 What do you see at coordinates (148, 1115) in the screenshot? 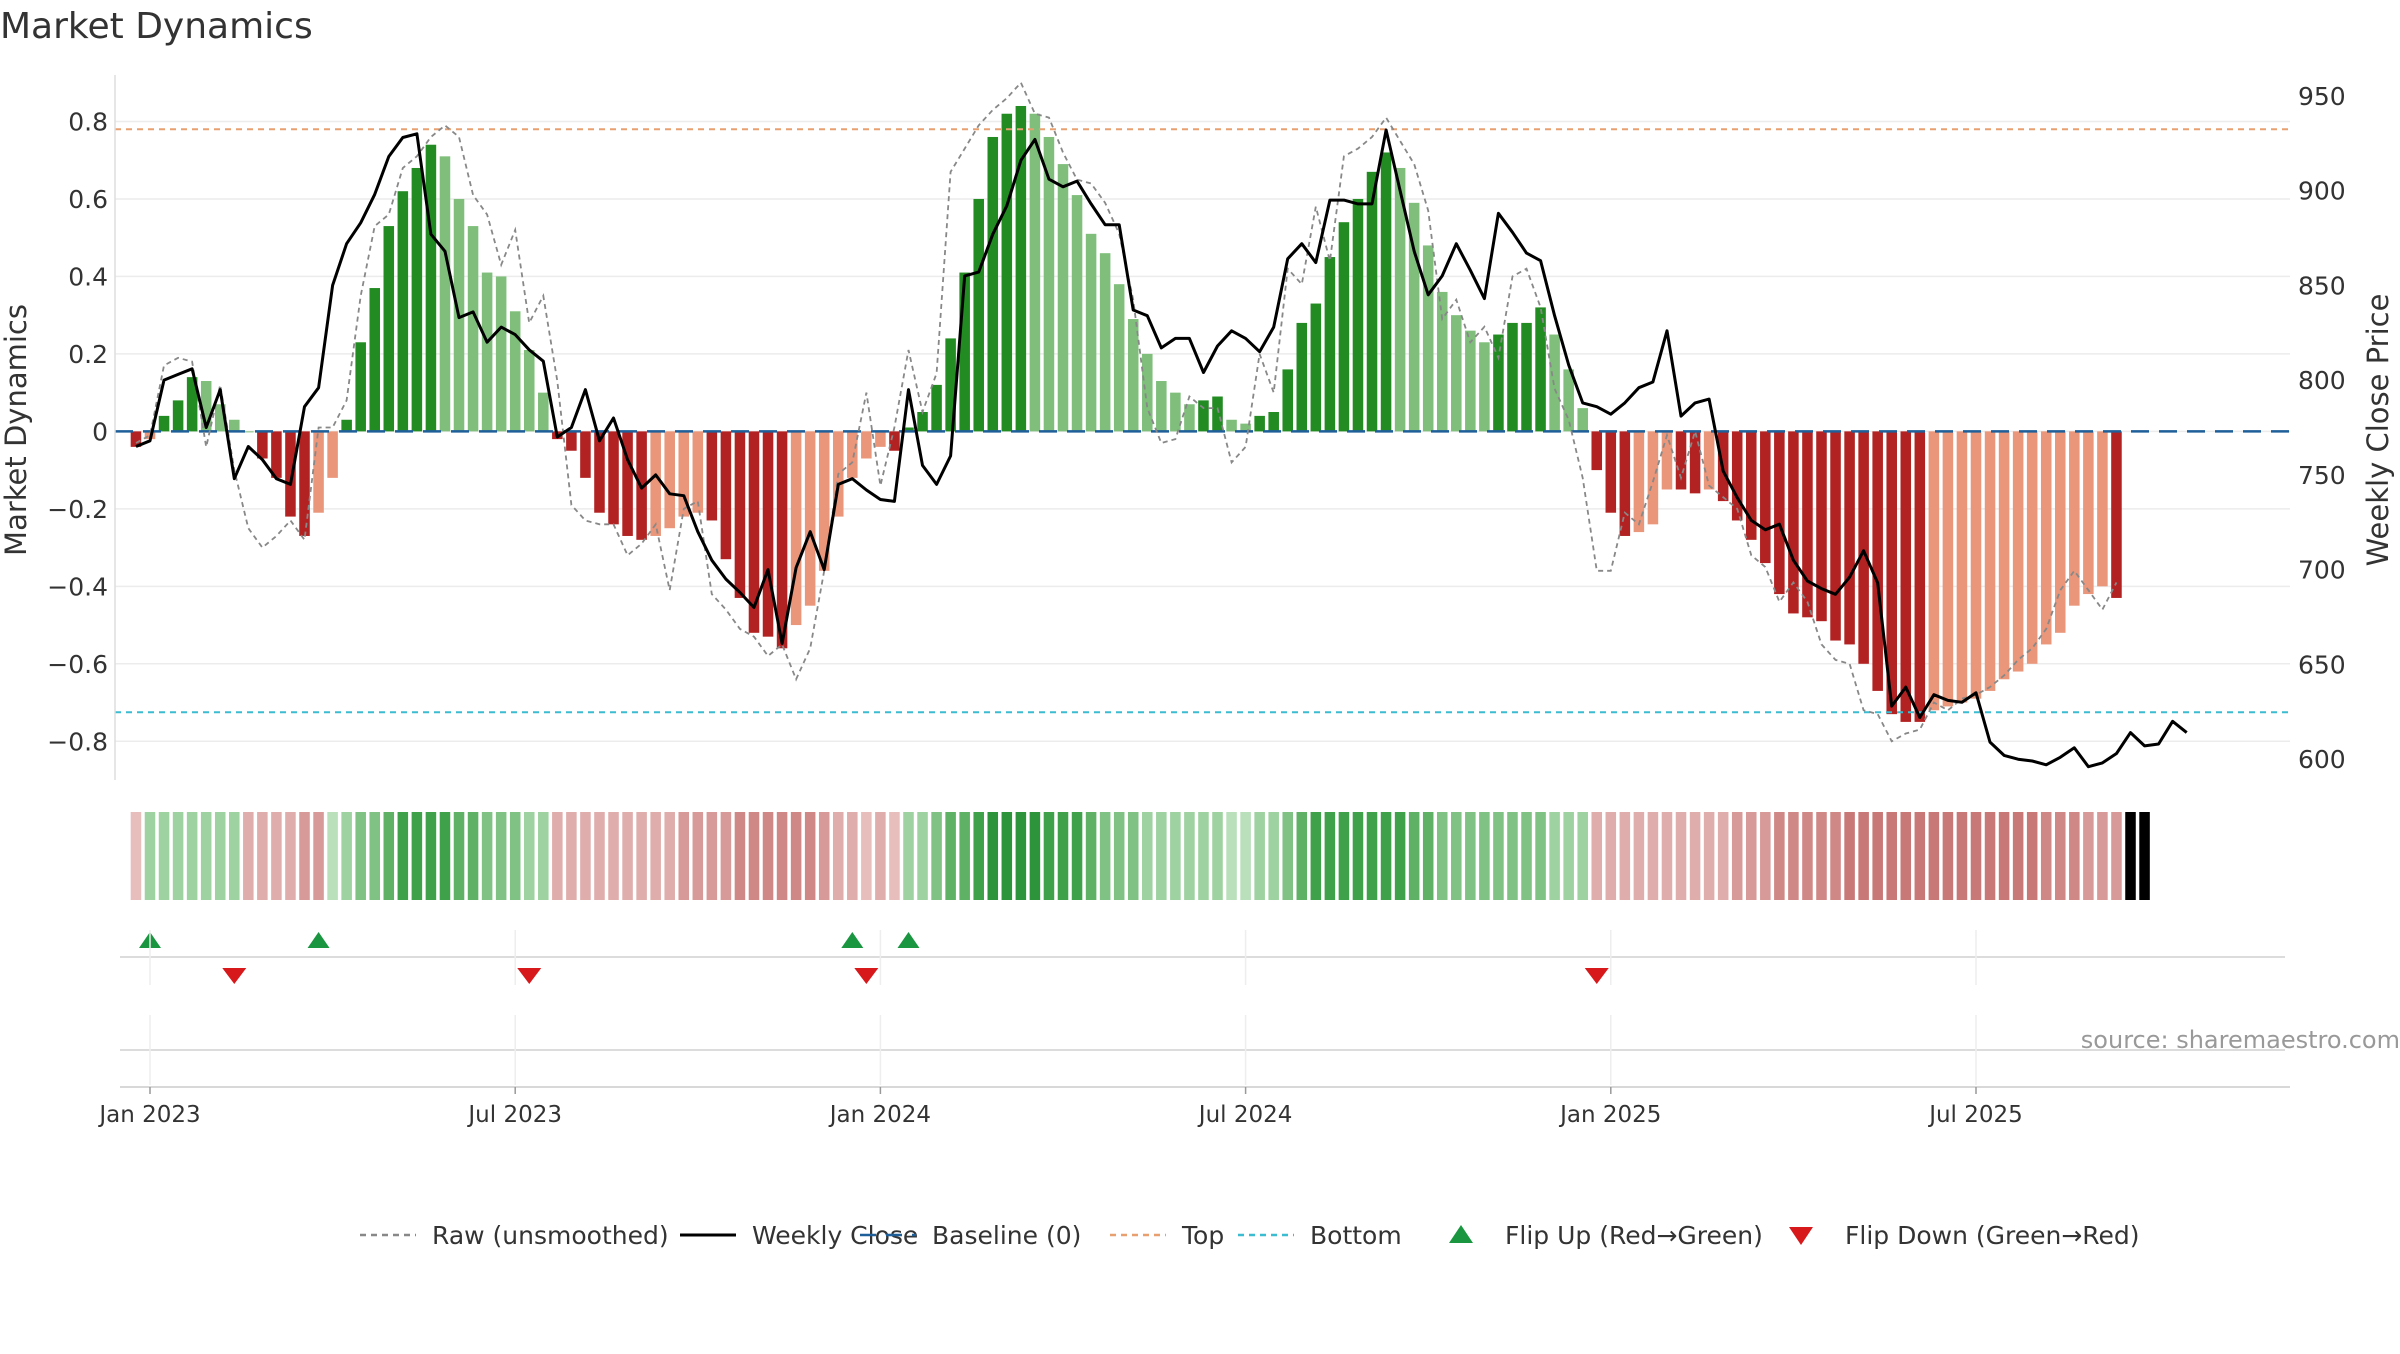
I see `x-tick-label: Jan 2023` at bounding box center [148, 1115].